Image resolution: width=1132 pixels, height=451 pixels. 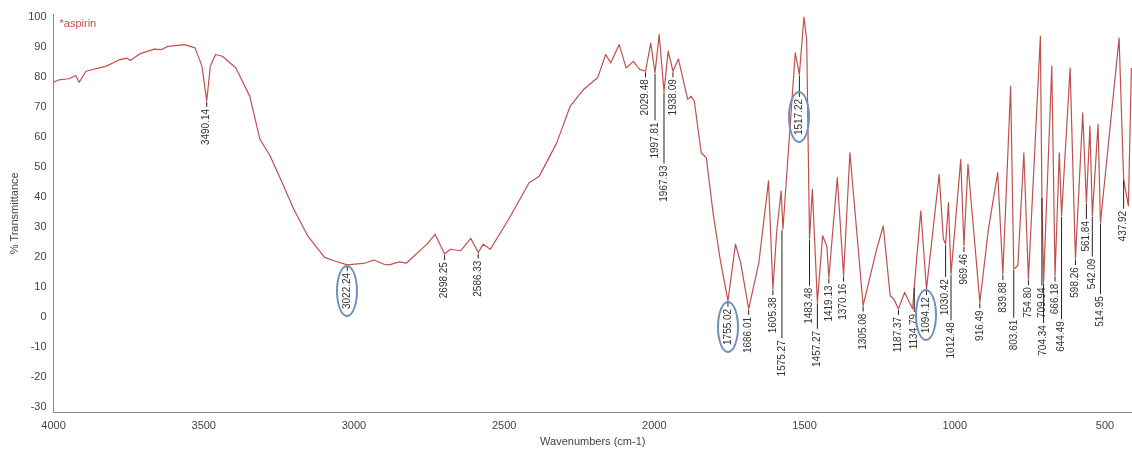 What do you see at coordinates (799, 117) in the screenshot?
I see `annotation: 1517.22` at bounding box center [799, 117].